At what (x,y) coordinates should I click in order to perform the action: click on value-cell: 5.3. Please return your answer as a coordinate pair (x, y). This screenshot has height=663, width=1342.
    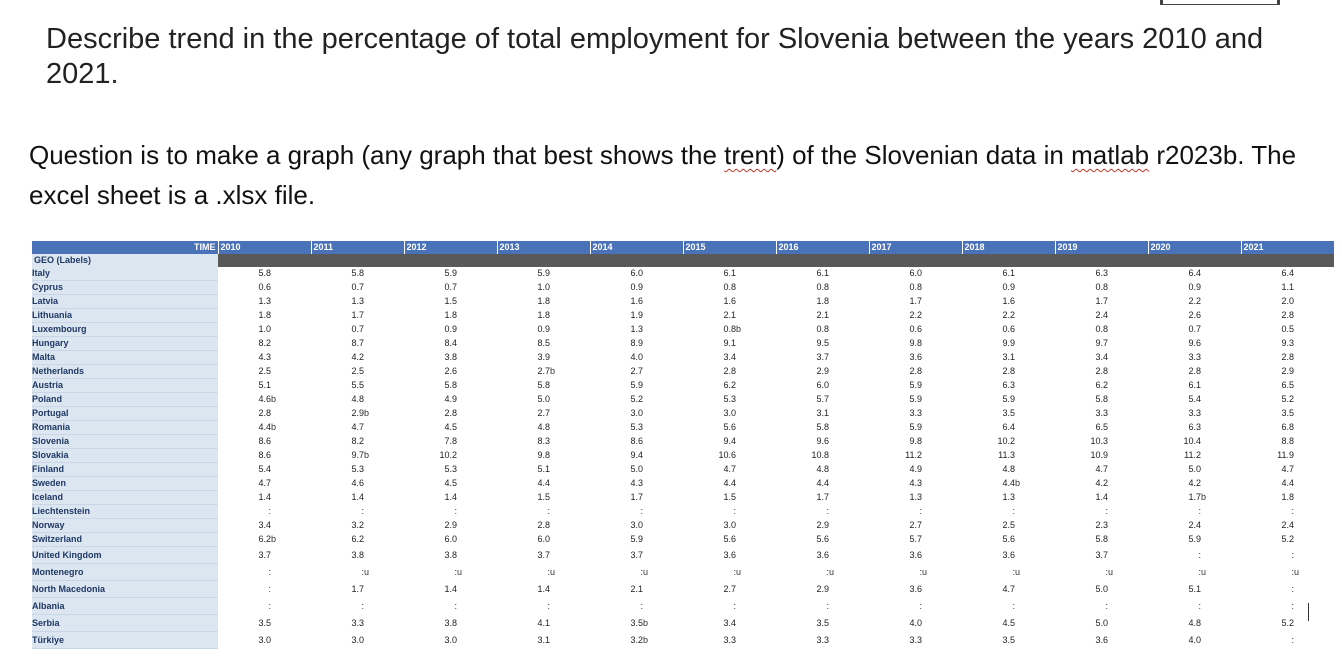
    Looking at the image, I should click on (636, 427).